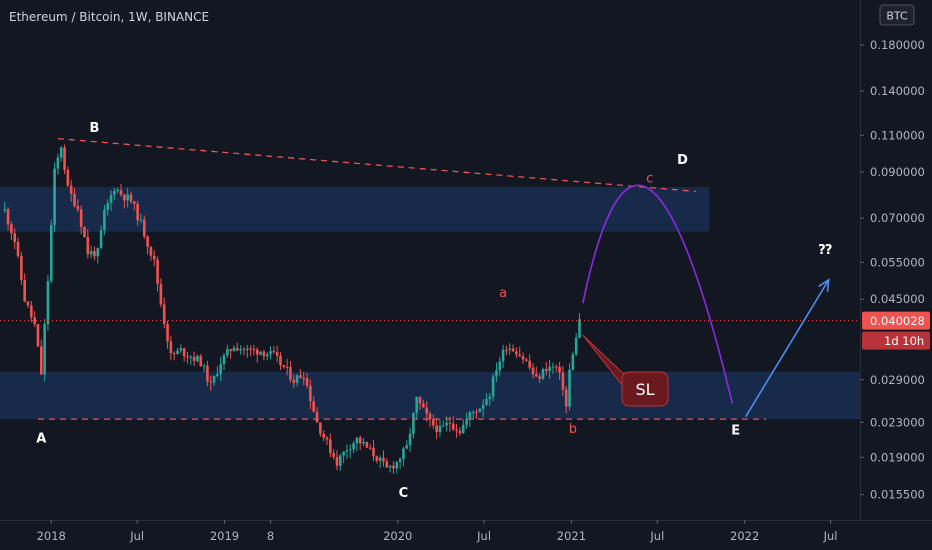 This screenshot has height=550, width=932. Describe the element at coordinates (571, 536) in the screenshot. I see `x-tick-label: 2021` at that location.